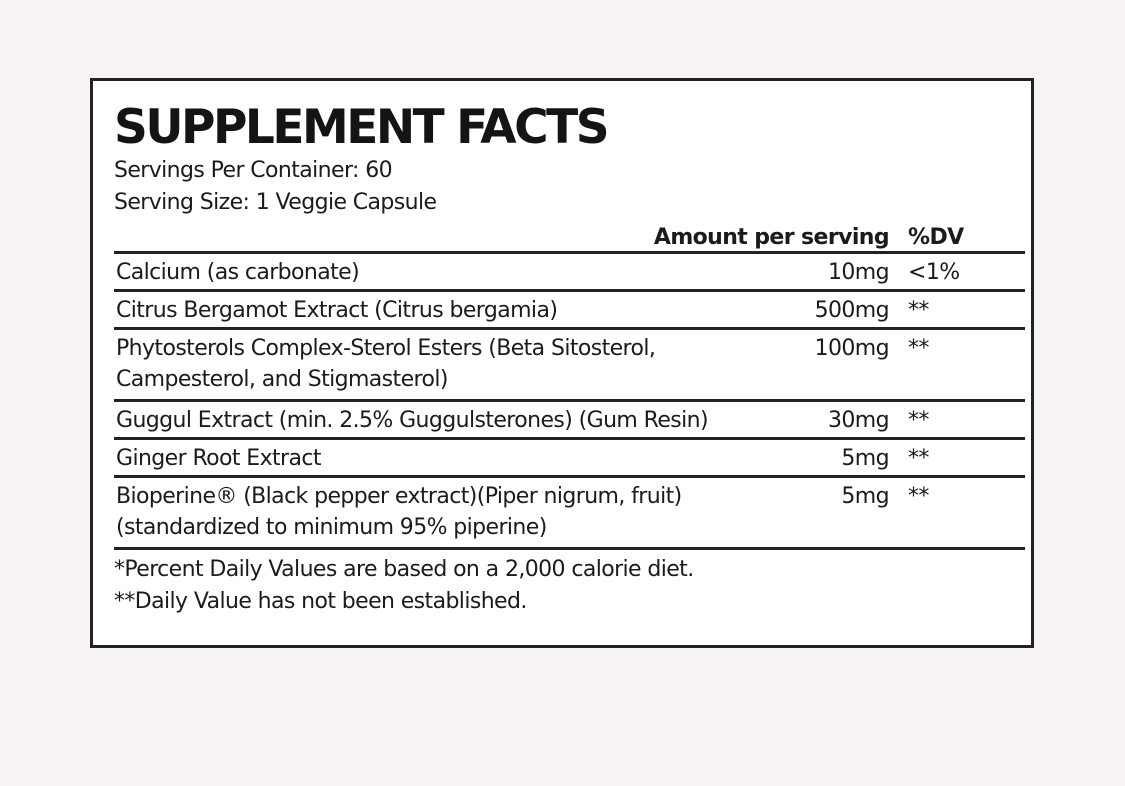 Image resolution: width=1125 pixels, height=786 pixels. I want to click on ingredient-name-line: (standardized to minimum 95% piperine), so click(331, 527).